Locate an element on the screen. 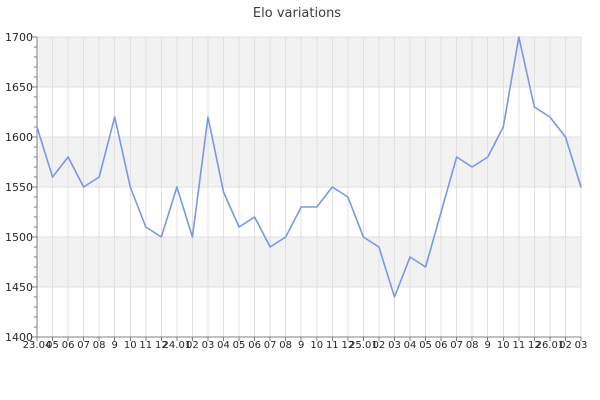 Image resolution: width=600 pixels, height=400 pixels. y-axis-label: 1650 is located at coordinates (19, 87).